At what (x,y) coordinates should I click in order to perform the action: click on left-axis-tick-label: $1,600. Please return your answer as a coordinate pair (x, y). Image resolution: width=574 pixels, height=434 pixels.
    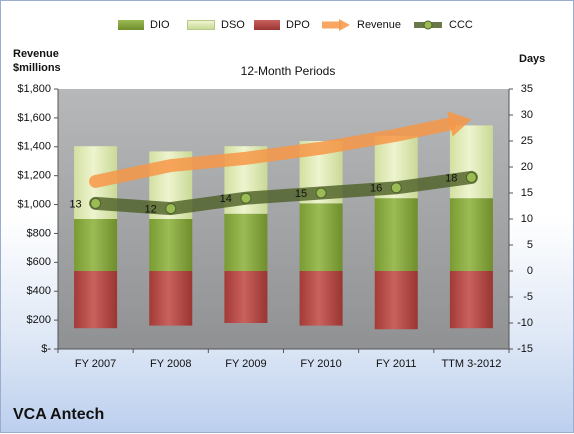
    Looking at the image, I should click on (34, 118).